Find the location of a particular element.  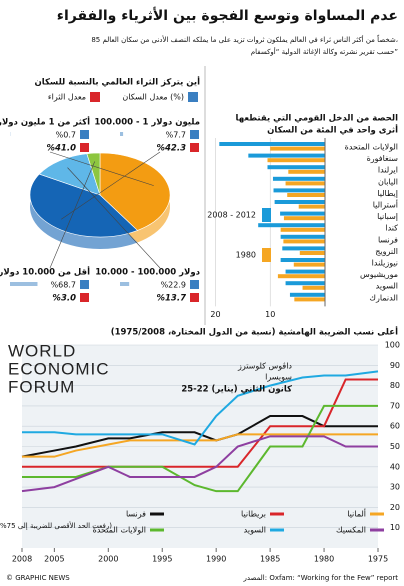

legend-label: فرنسا is located at coordinates (136, 514).